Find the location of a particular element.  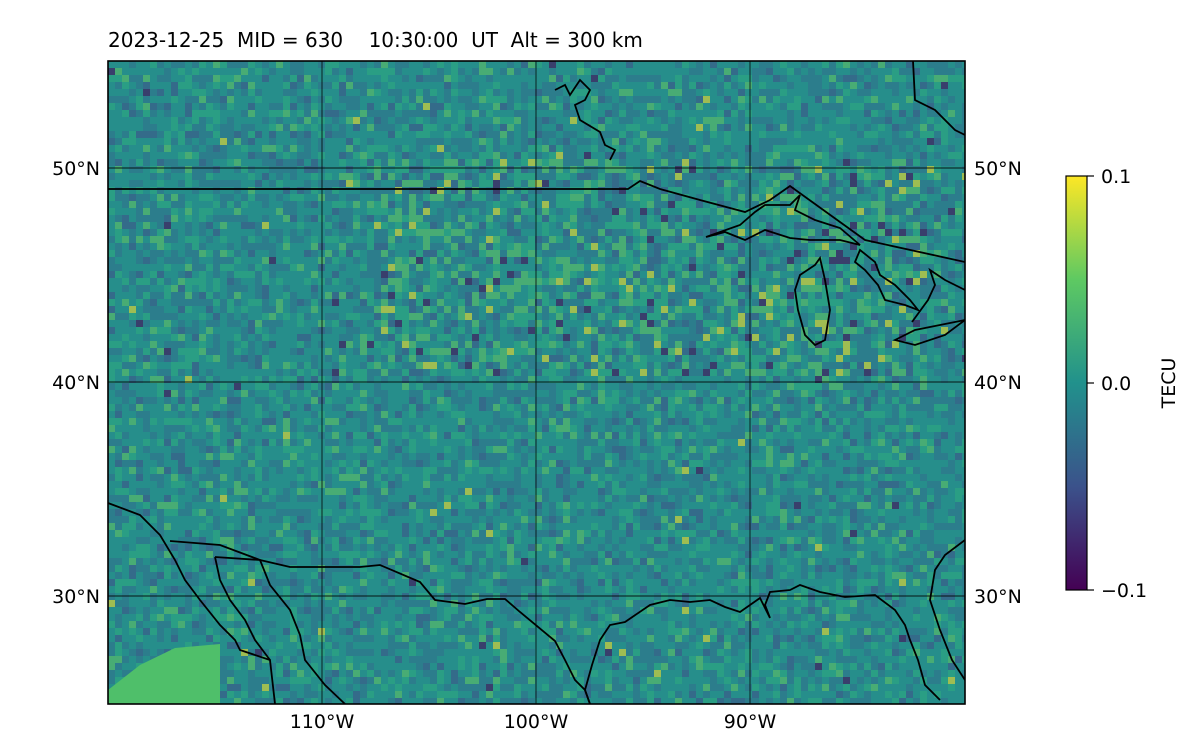

colorbar-gradient is located at coordinates (1076, 383).